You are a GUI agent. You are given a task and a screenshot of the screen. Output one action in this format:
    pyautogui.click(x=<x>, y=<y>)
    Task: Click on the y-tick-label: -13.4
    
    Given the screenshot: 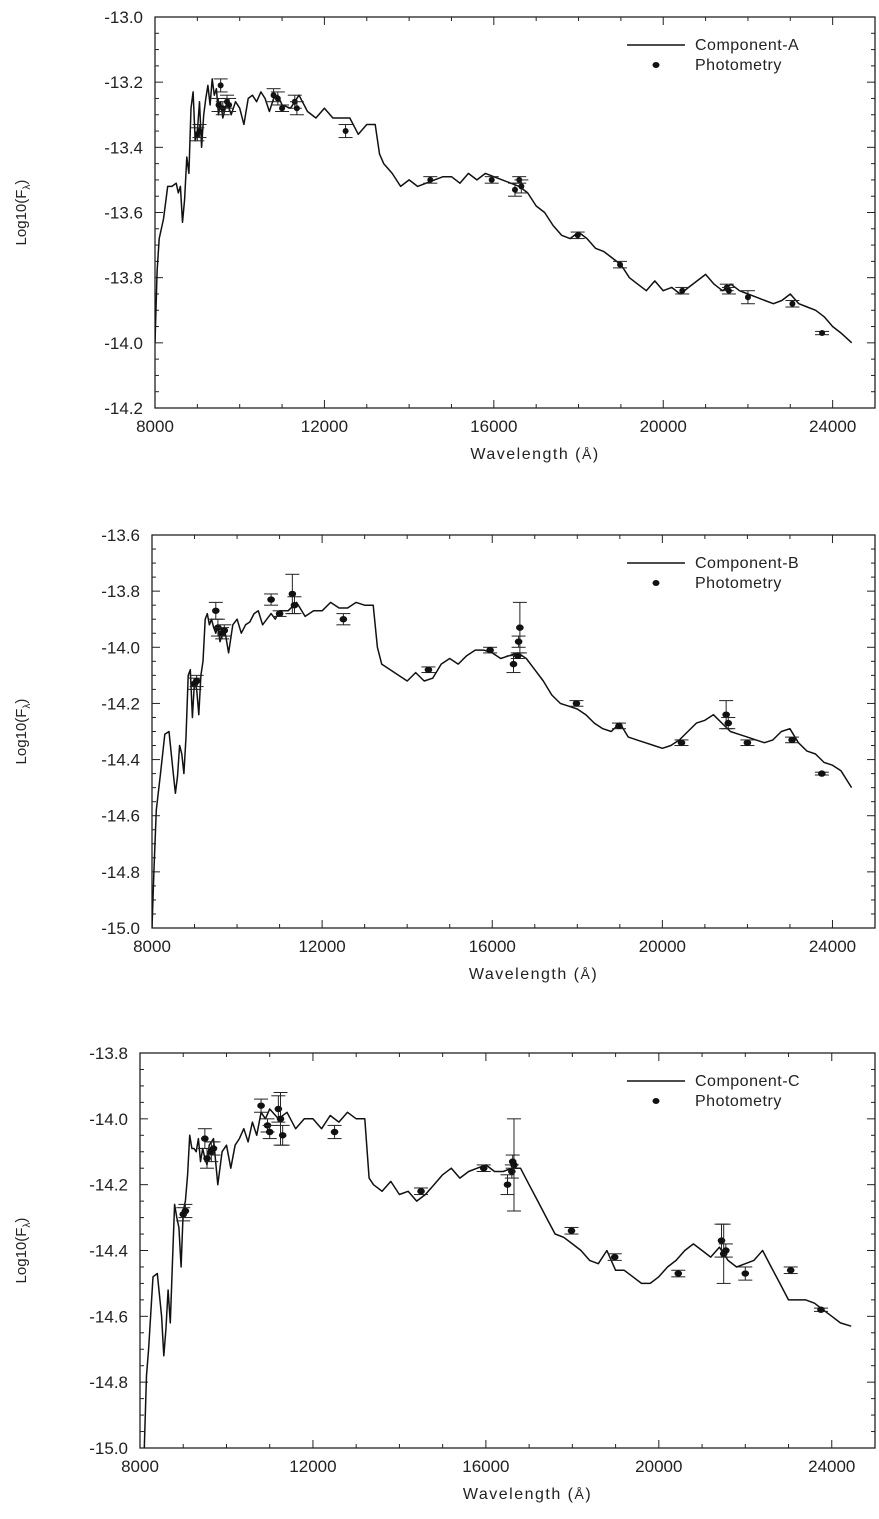 What is the action you would take?
    pyautogui.click(x=123, y=147)
    